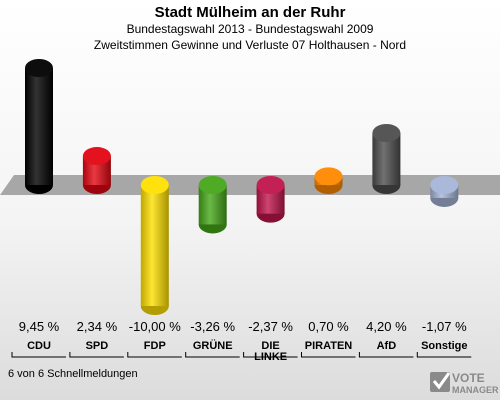 The image size is (500, 400). What do you see at coordinates (213, 345) in the screenshot?
I see `category-label-gr-ne: GRÜNE` at bounding box center [213, 345].